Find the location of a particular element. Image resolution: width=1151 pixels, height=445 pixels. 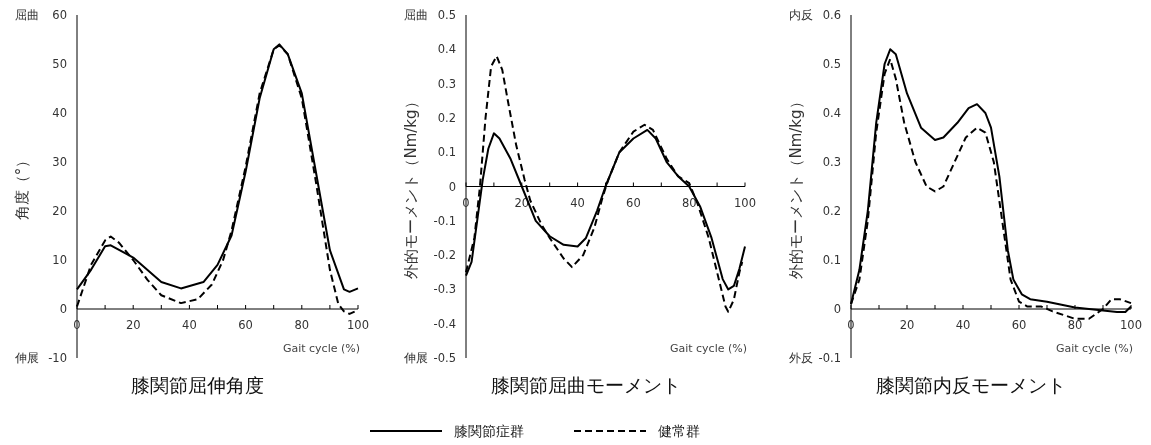

y-tick-label: -0.4 is located at coordinates (444, 323).